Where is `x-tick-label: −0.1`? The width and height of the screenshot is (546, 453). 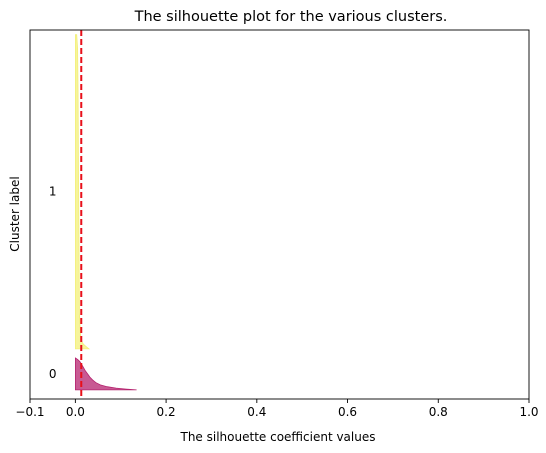 x-tick-label: −0.1 is located at coordinates (29, 412).